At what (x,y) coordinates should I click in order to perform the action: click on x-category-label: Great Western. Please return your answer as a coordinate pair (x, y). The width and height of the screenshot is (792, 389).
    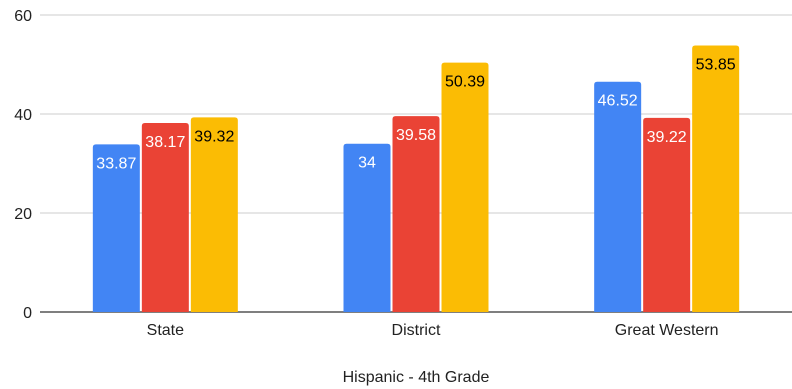
    Looking at the image, I should click on (667, 330).